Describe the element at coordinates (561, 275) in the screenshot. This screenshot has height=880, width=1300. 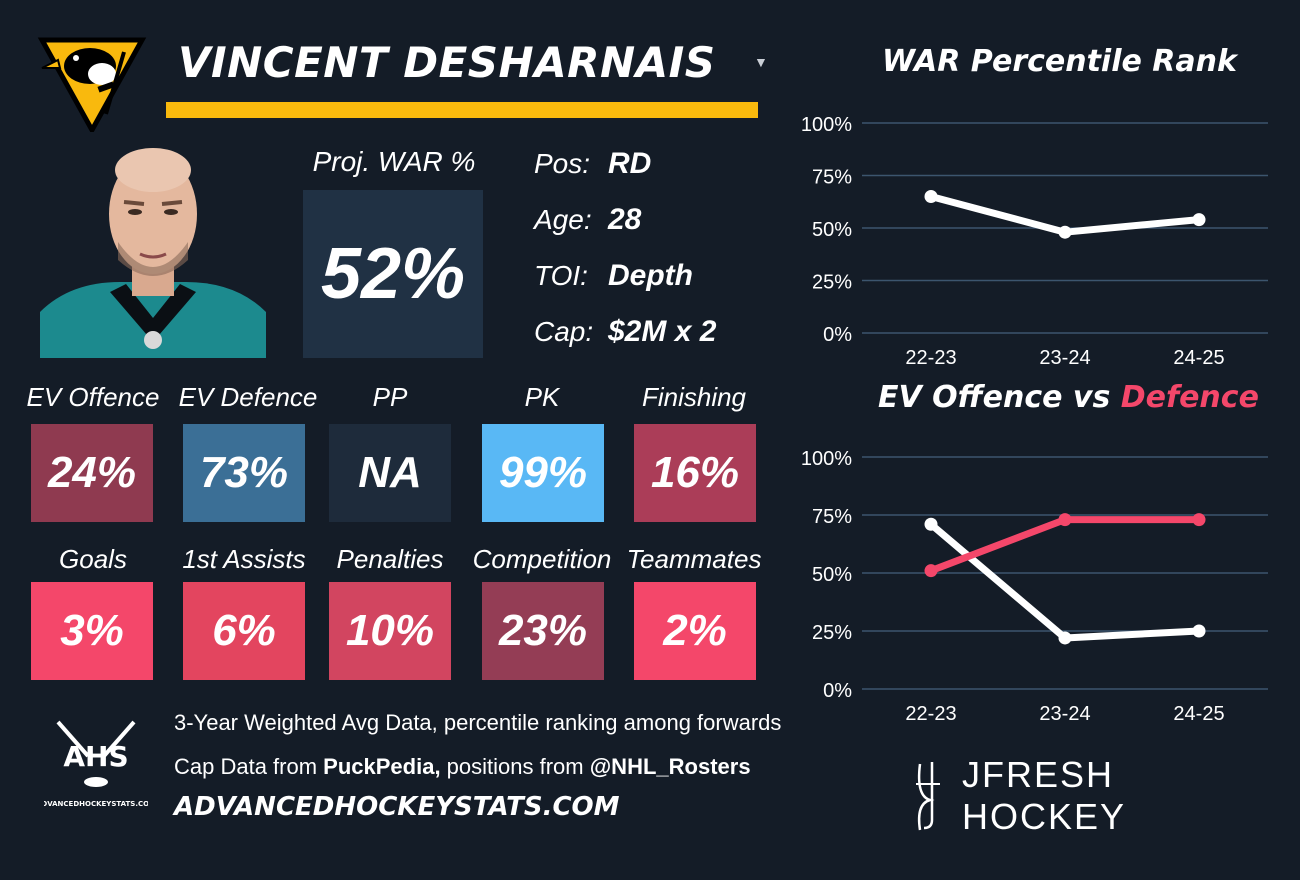
I see `toi-label: TOI:` at that location.